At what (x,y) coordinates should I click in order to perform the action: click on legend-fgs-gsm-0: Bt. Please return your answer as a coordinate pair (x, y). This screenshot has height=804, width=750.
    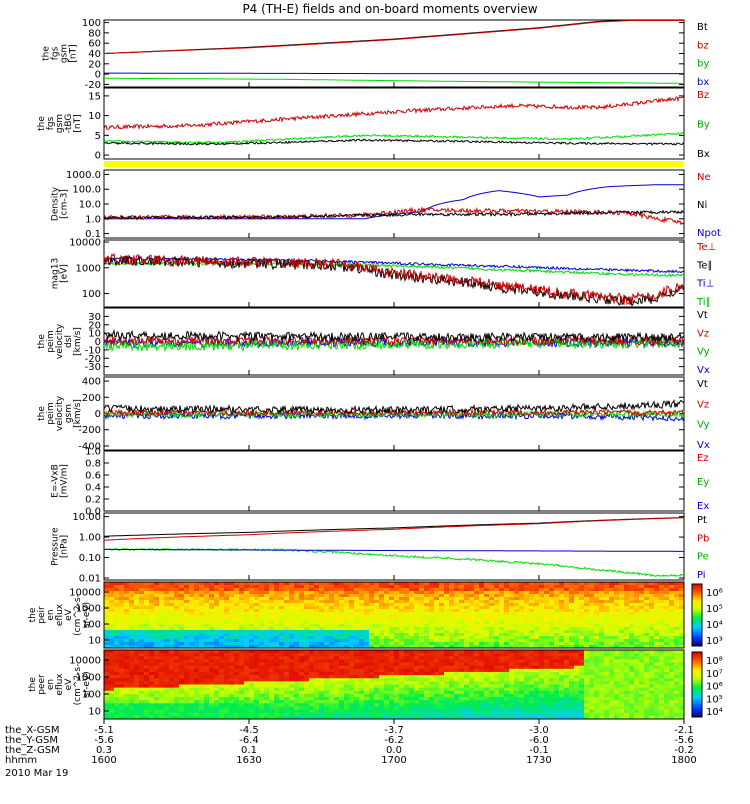
    Looking at the image, I should click on (702, 27).